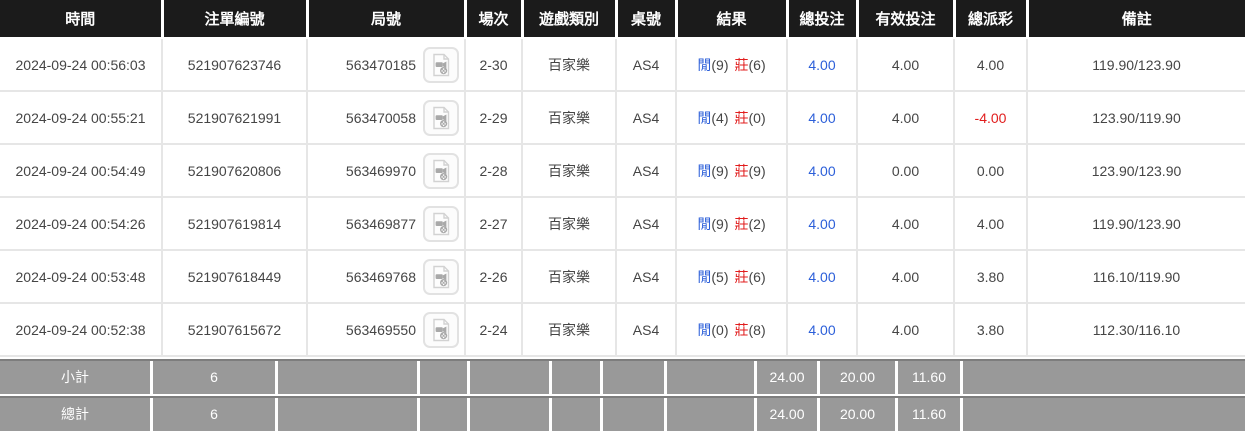 The image size is (1245, 432). What do you see at coordinates (906, 19) in the screenshot?
I see `column-header-valid-bet: 有效投注` at bounding box center [906, 19].